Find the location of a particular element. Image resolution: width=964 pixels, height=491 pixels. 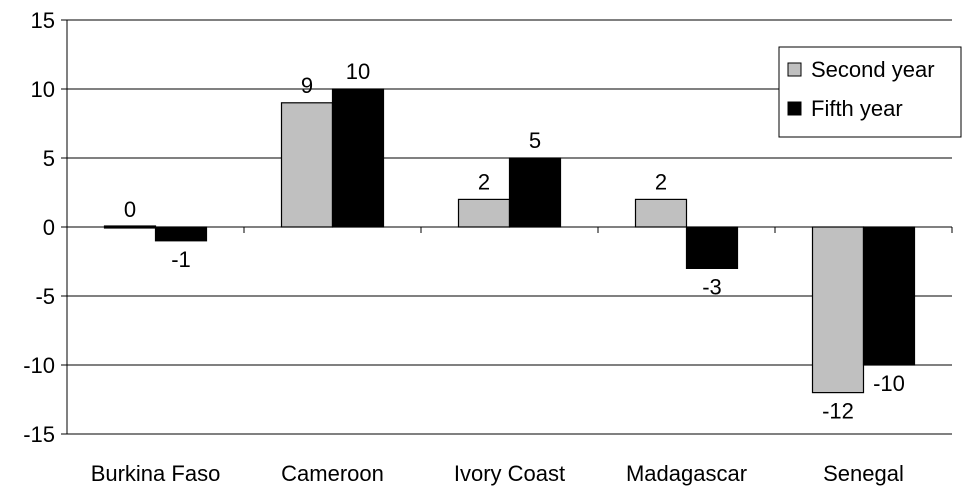

legend: Second year Fifth year is located at coordinates (870, 92).